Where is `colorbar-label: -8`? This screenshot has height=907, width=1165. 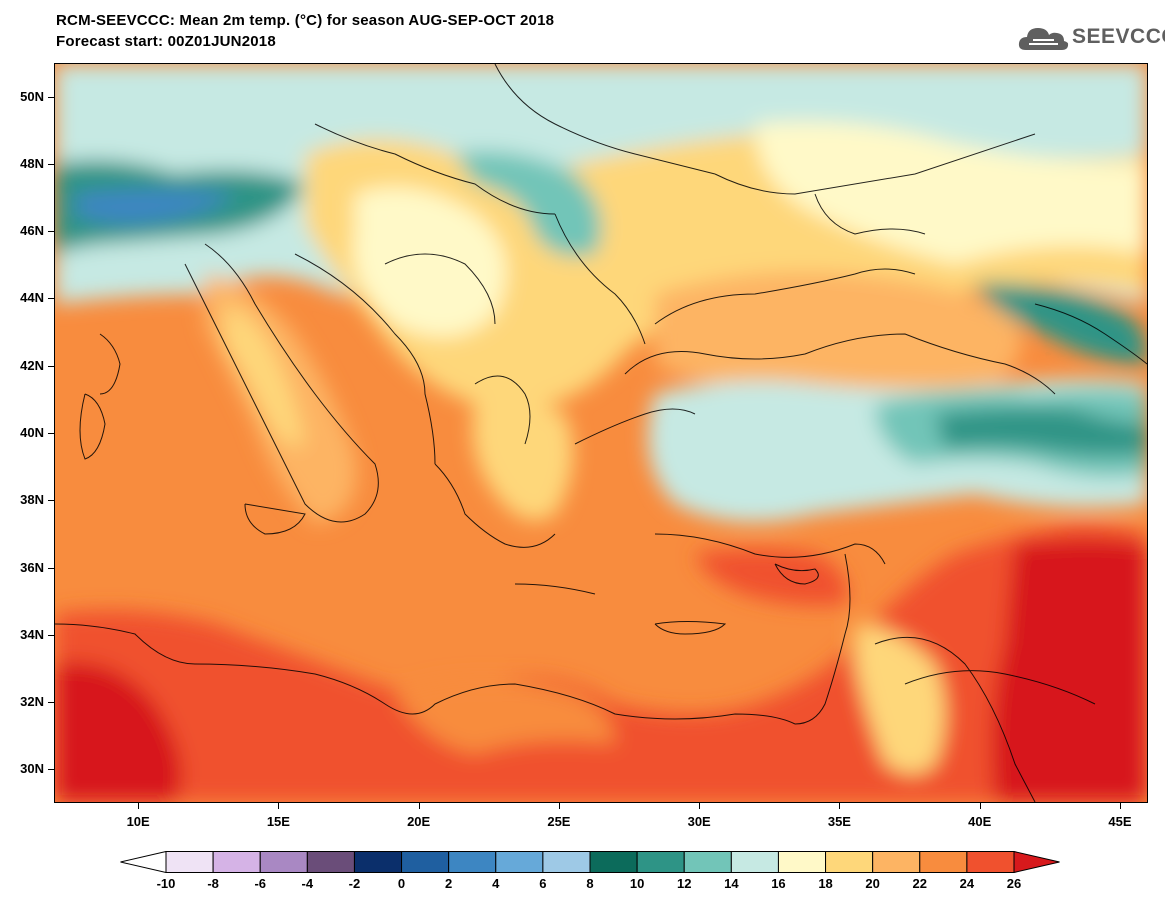
colorbar-label: -8 is located at coordinates (213, 883).